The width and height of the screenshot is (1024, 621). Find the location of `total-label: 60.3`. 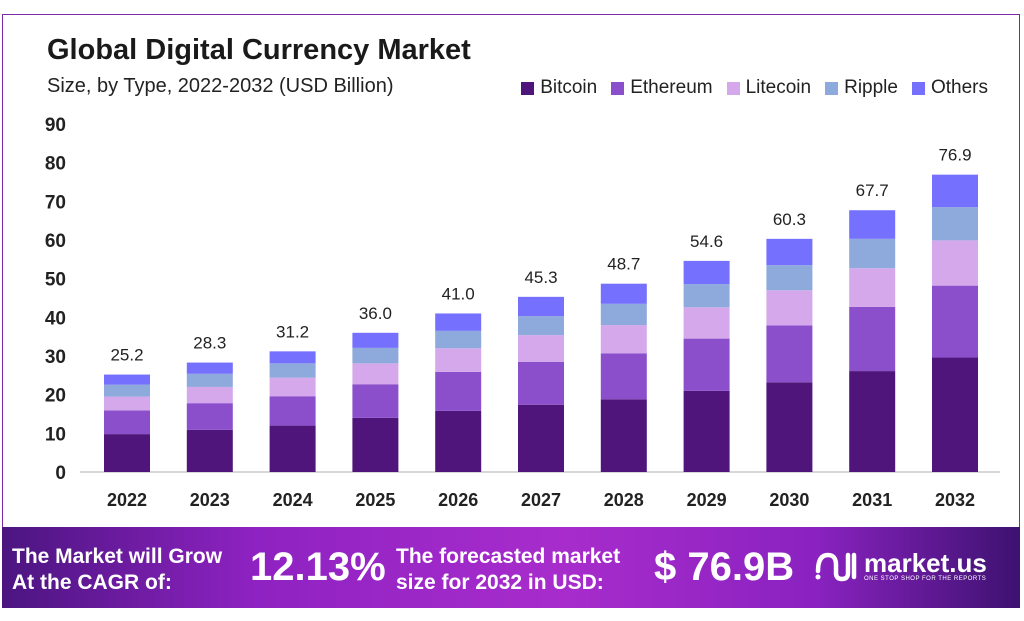

total-label: 60.3 is located at coordinates (789, 219).